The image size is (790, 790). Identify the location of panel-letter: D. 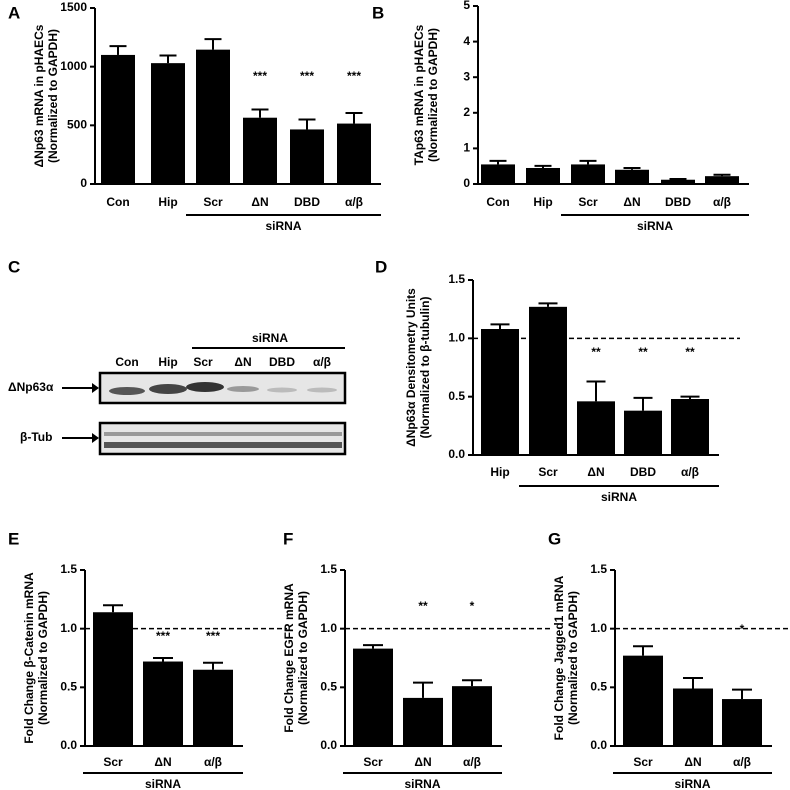
(381, 266).